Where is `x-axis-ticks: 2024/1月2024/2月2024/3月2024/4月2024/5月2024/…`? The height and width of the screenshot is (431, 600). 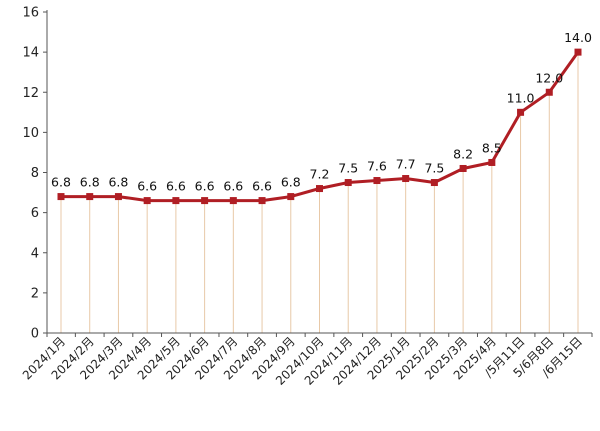 x-axis-ticks: 2024/1月2024/2月2024/3月2024/4月2024/5月2024/… is located at coordinates (306, 360).